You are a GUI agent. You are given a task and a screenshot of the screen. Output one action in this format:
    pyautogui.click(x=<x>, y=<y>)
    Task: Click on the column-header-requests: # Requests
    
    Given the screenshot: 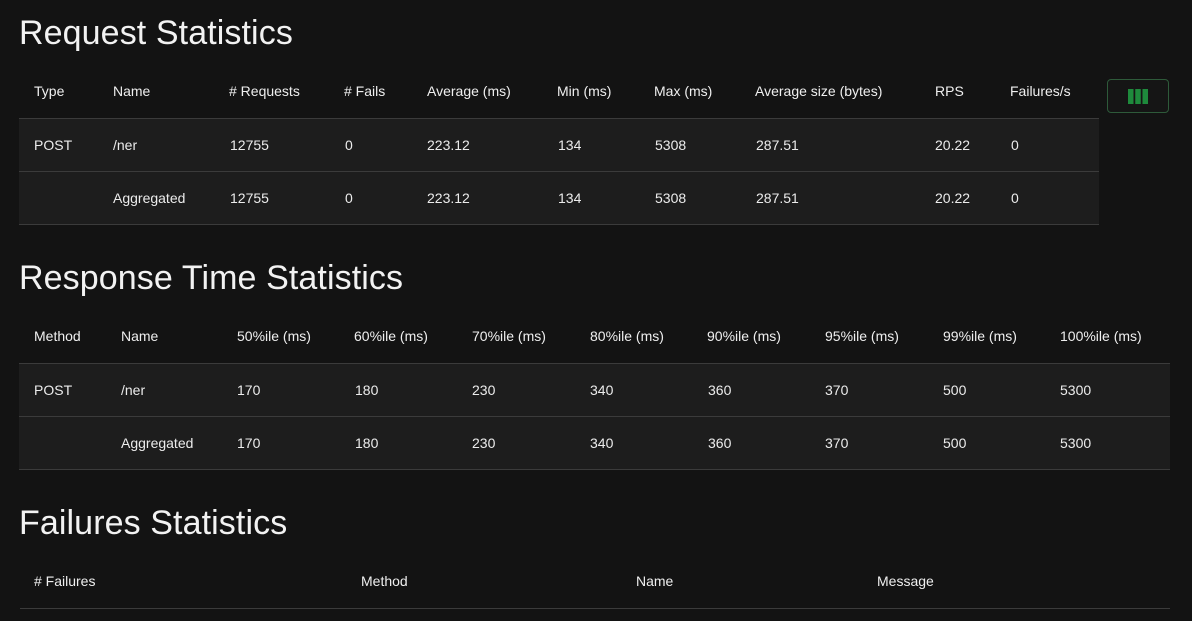 What is the action you would take?
    pyautogui.click(x=264, y=90)
    